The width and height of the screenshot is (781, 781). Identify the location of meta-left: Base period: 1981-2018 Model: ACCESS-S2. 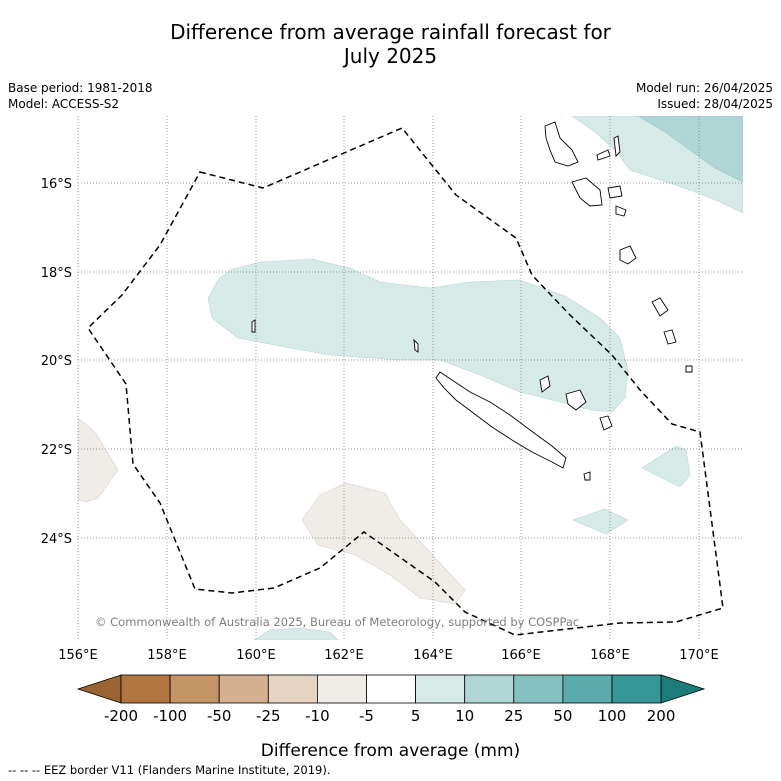
(80, 96).